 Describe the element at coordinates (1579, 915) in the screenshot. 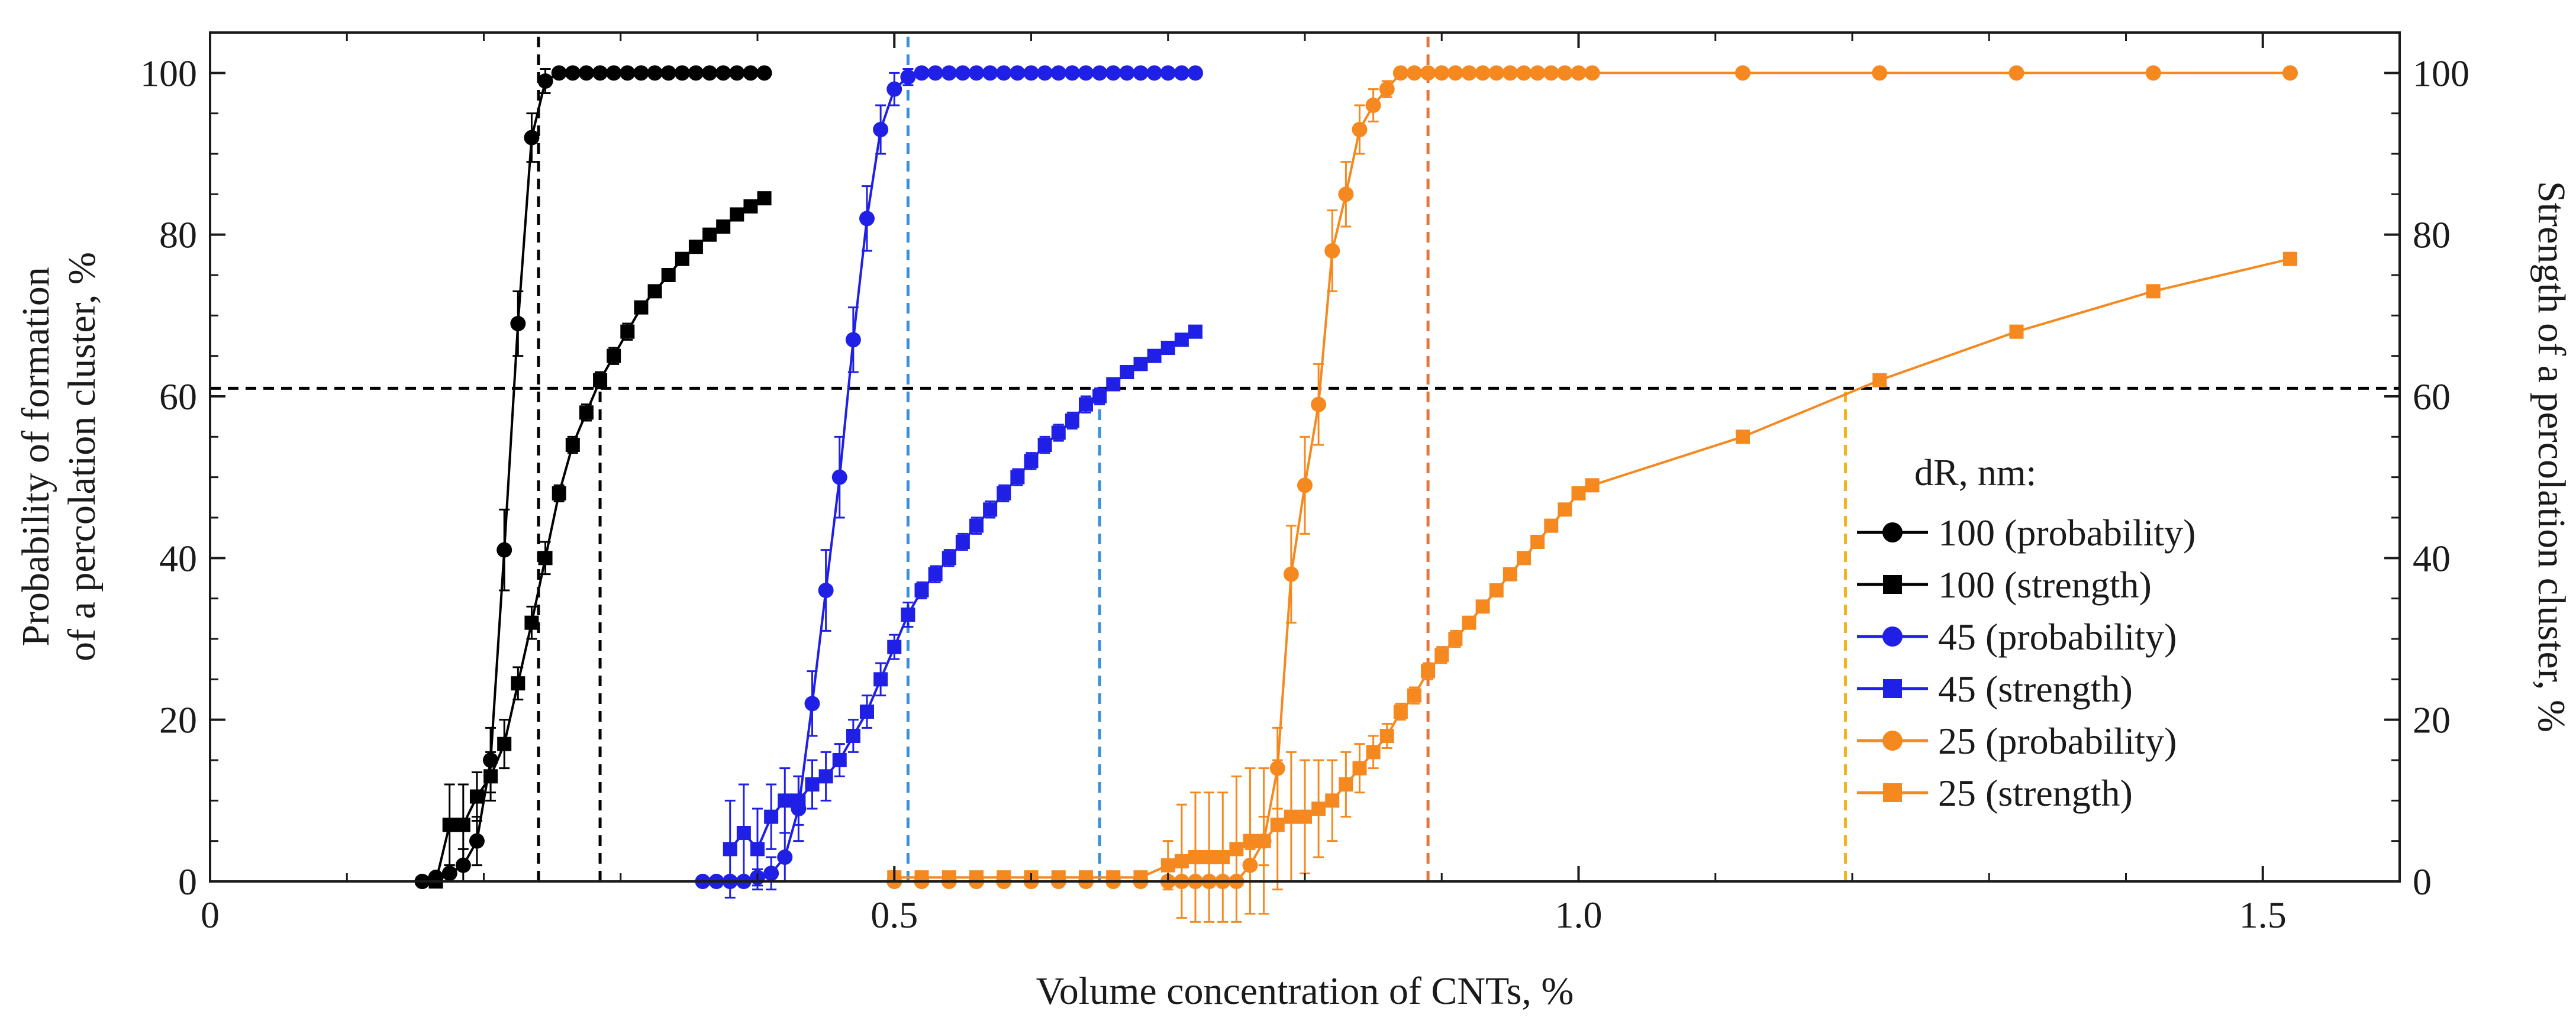

I see `x-tick-label: 1.0` at that location.